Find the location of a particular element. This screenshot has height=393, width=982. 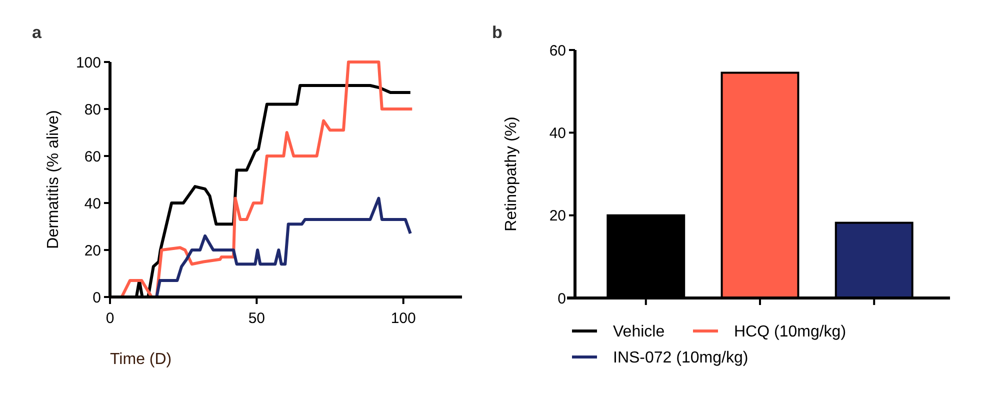

y-axis-title: Dermatitis (% alive) is located at coordinates (53, 179).